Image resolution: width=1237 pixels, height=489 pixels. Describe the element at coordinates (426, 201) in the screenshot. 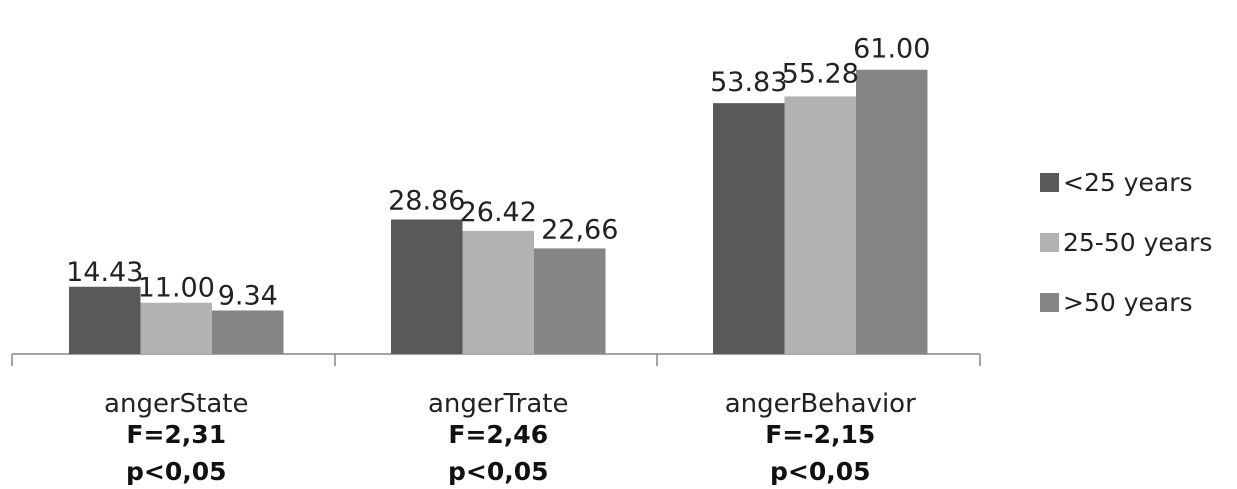

I see `data-label: 28.86` at that location.